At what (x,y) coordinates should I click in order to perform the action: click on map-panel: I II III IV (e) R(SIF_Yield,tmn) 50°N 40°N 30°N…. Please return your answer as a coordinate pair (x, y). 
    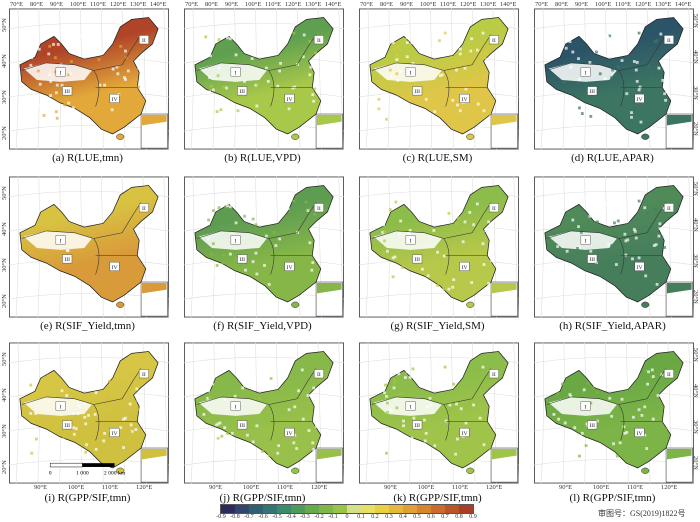
    Looking at the image, I should click on (87, 250).